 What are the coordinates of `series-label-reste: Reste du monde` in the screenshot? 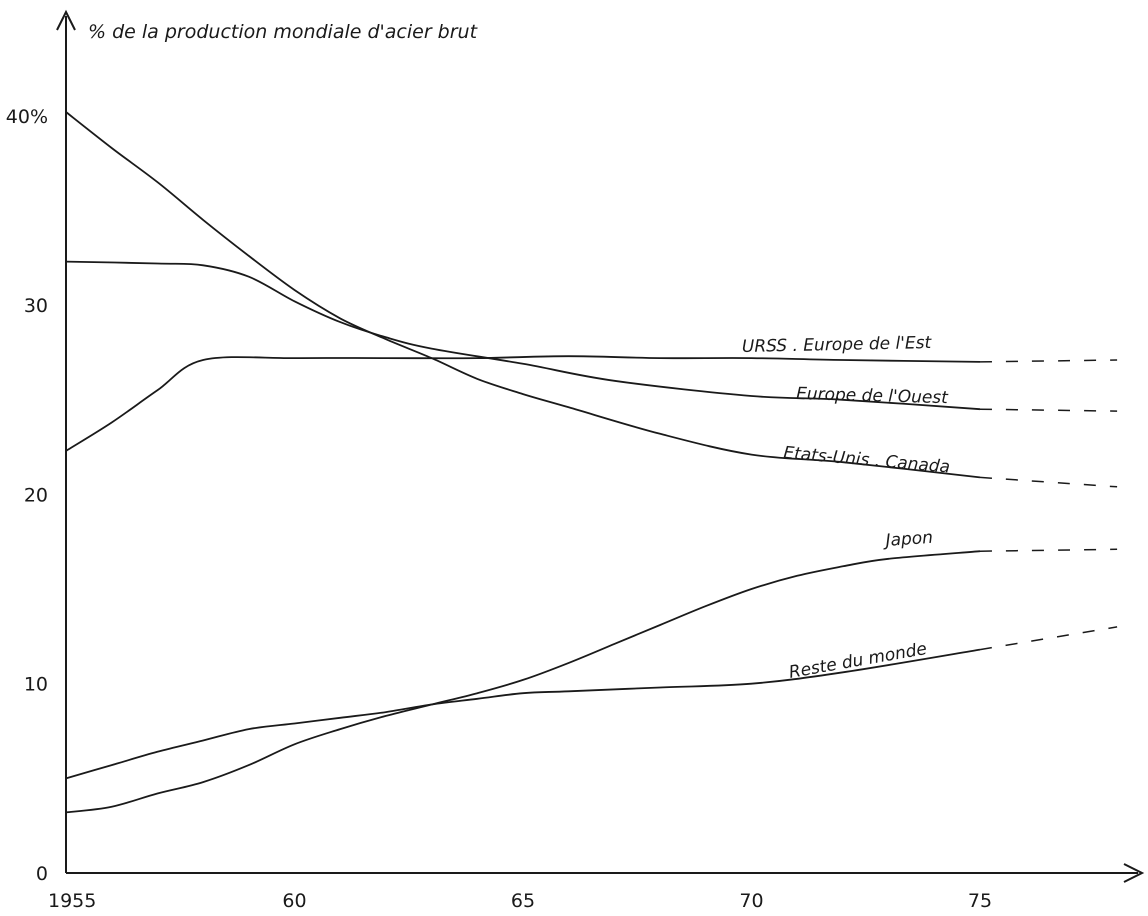 It's located at (857, 661).